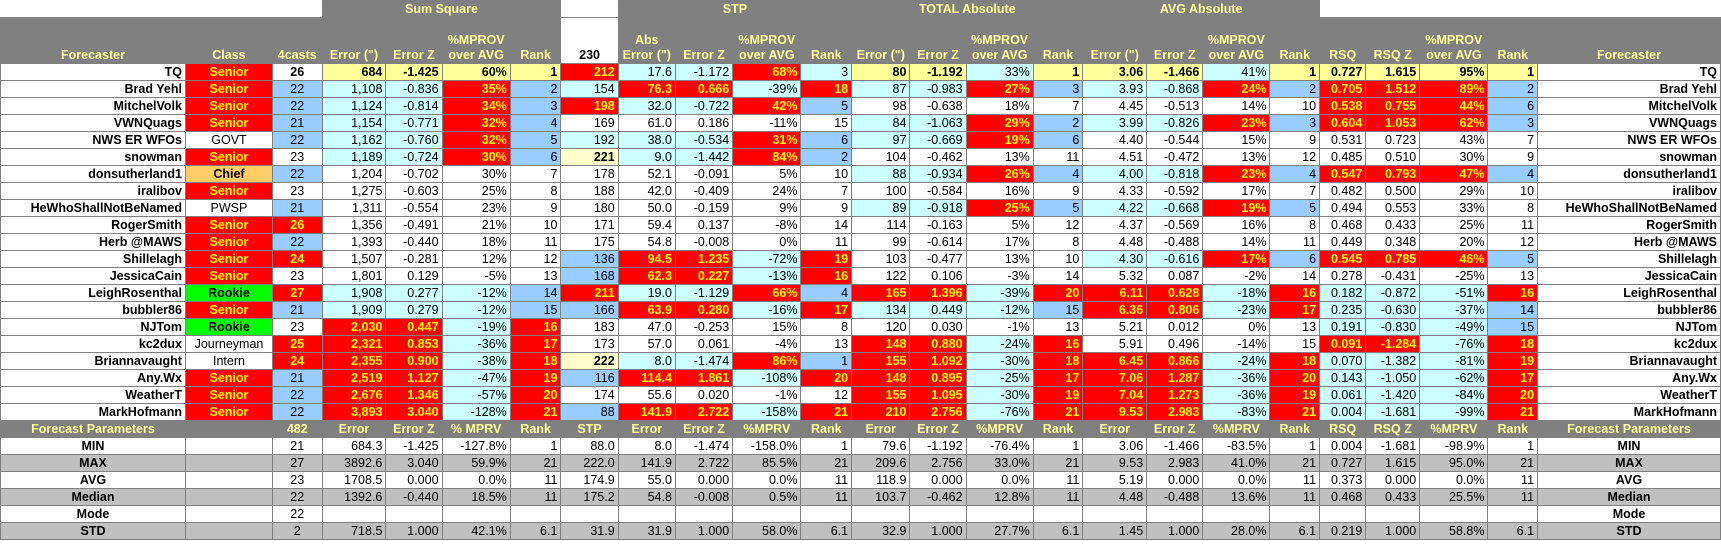 The width and height of the screenshot is (1721, 548). I want to click on cell-ta-improv: -30%, so click(999, 395).